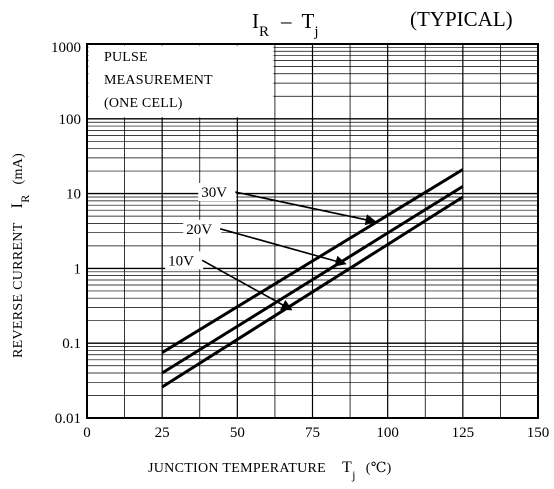 The image size is (554, 489). What do you see at coordinates (66, 233) in the screenshot?
I see `y-tick-labels: 0.01 0.1 1 10 100 1000` at bounding box center [66, 233].